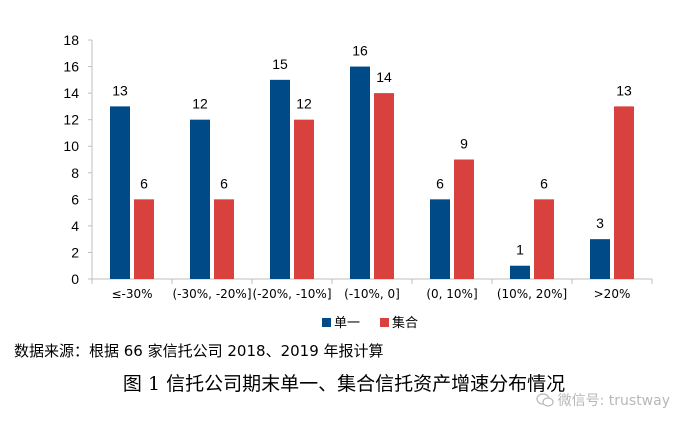 The height and width of the screenshot is (429, 688). What do you see at coordinates (71, 93) in the screenshot?
I see `y-tick-label: 14` at bounding box center [71, 93].